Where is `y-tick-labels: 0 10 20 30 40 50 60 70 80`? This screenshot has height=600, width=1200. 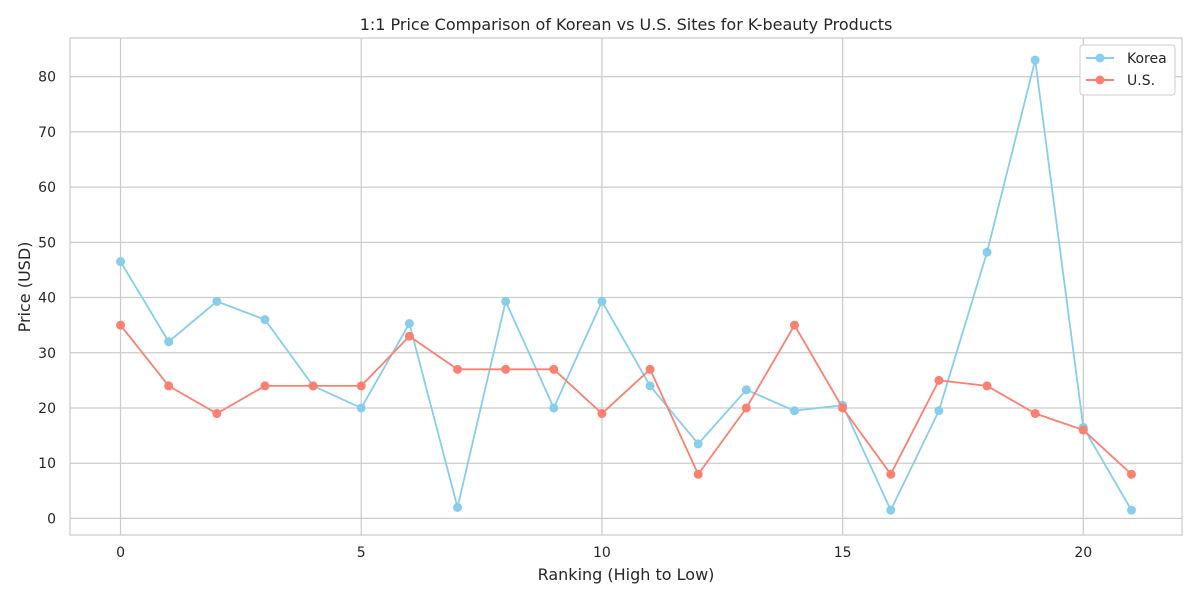 y-tick-labels: 0 10 20 30 40 50 60 70 80 is located at coordinates (47, 299).